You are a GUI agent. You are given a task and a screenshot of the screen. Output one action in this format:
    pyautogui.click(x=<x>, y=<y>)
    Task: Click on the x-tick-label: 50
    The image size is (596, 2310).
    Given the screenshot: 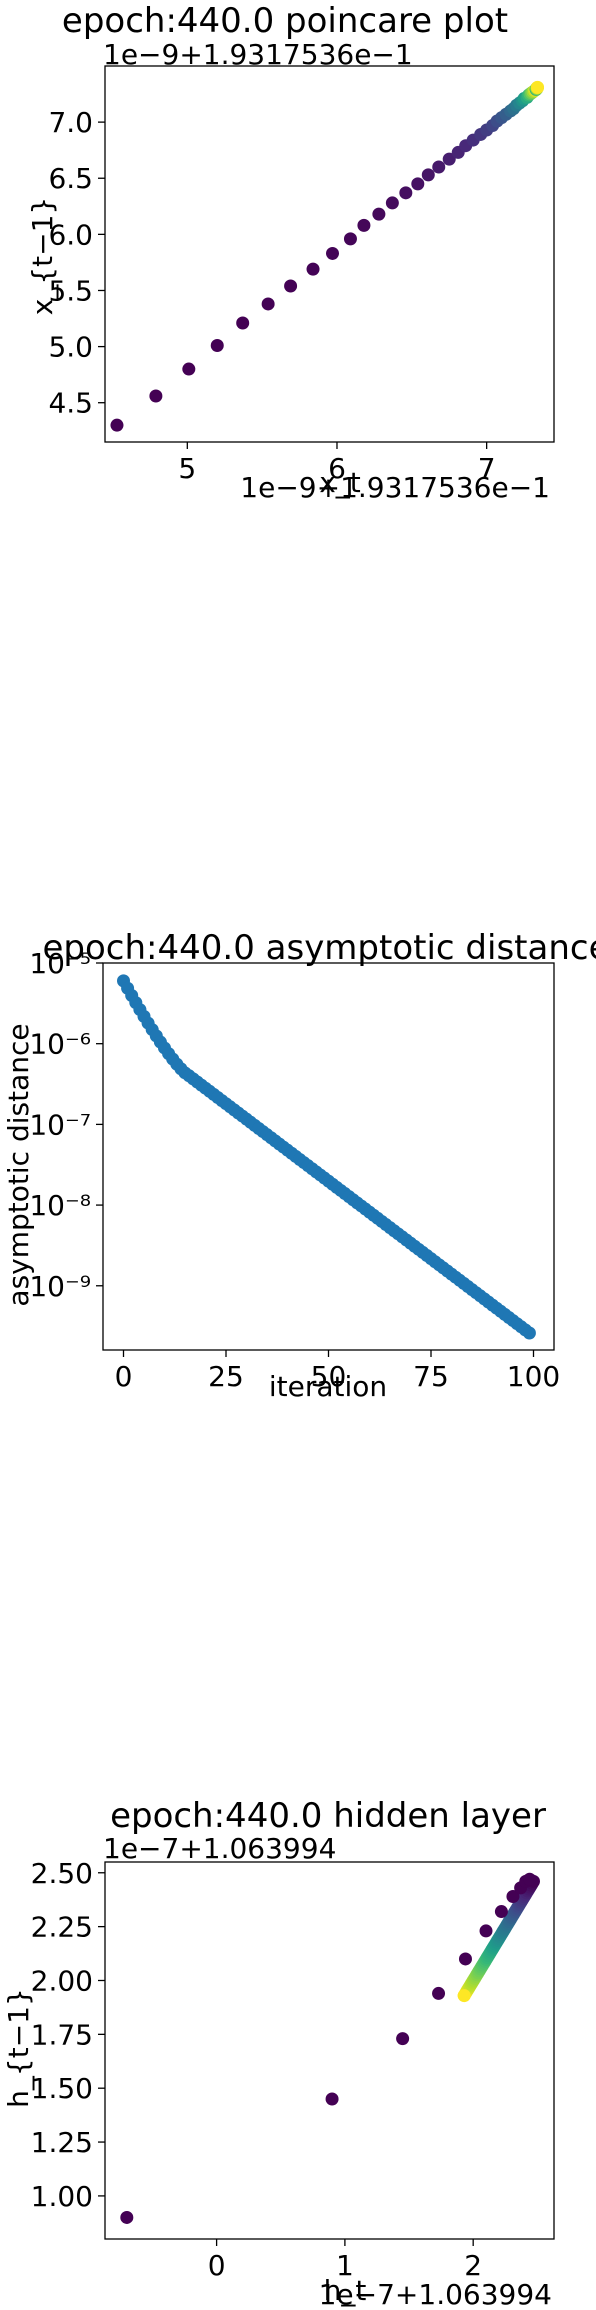 What is the action you would take?
    pyautogui.click(x=329, y=1376)
    